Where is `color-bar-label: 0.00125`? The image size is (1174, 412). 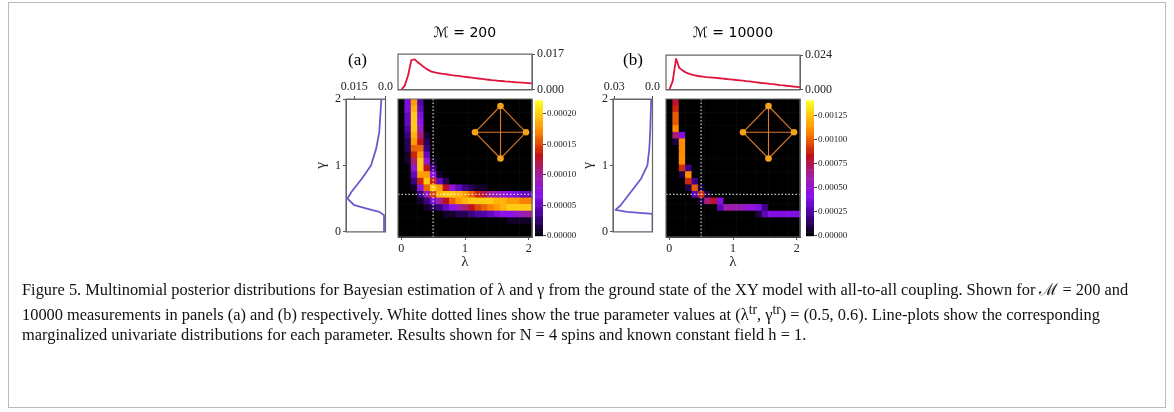 color-bar-label: 0.00125 is located at coordinates (833, 115).